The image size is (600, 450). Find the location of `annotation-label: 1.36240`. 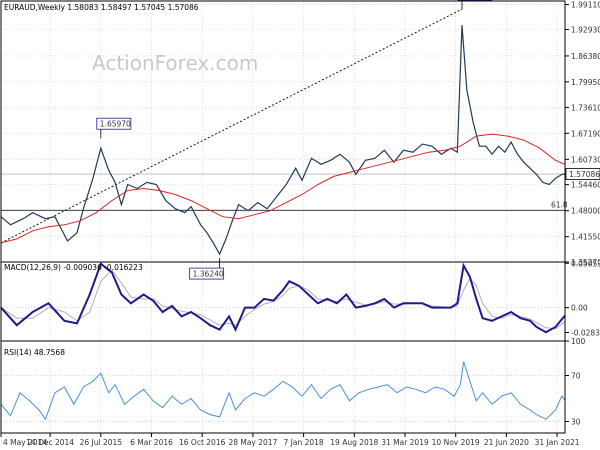

annotation-label: 1.36240 is located at coordinates (208, 274).